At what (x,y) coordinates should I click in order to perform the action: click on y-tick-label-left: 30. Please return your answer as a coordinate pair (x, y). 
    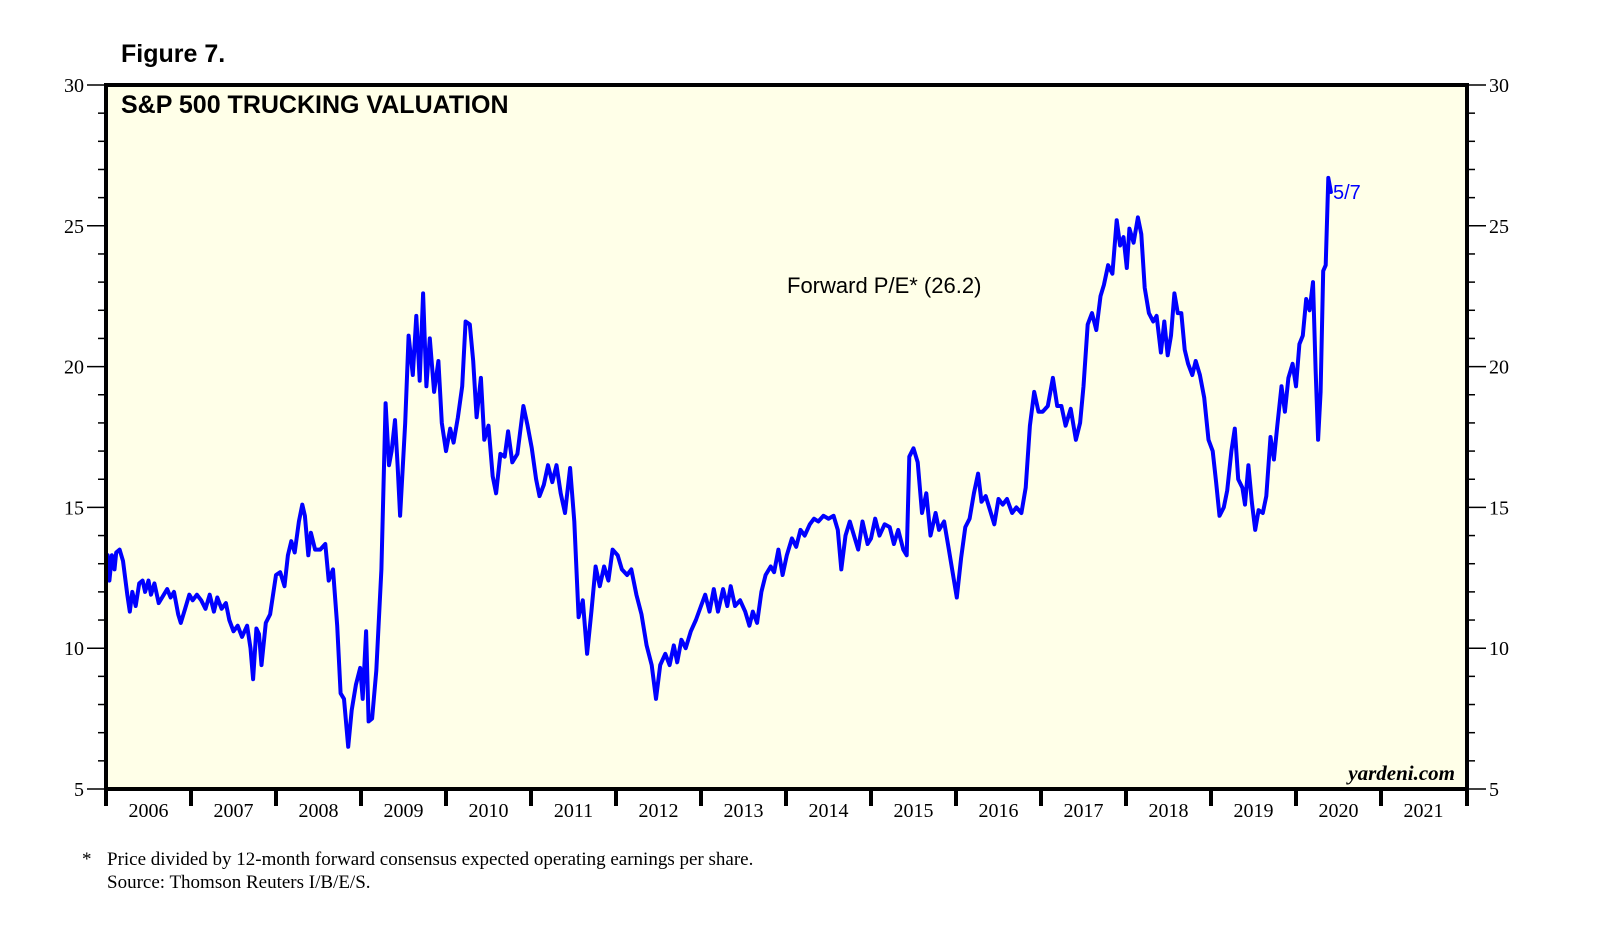
    Looking at the image, I should click on (74, 86).